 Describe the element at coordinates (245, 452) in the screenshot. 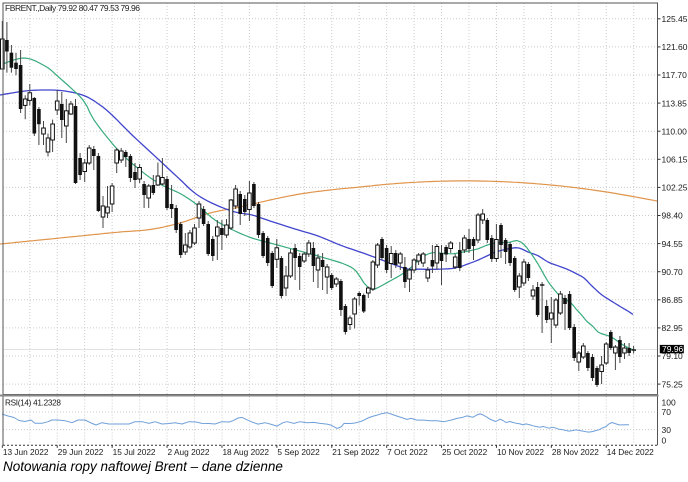

I see `svg-text: 18 Aug 2022` at that location.